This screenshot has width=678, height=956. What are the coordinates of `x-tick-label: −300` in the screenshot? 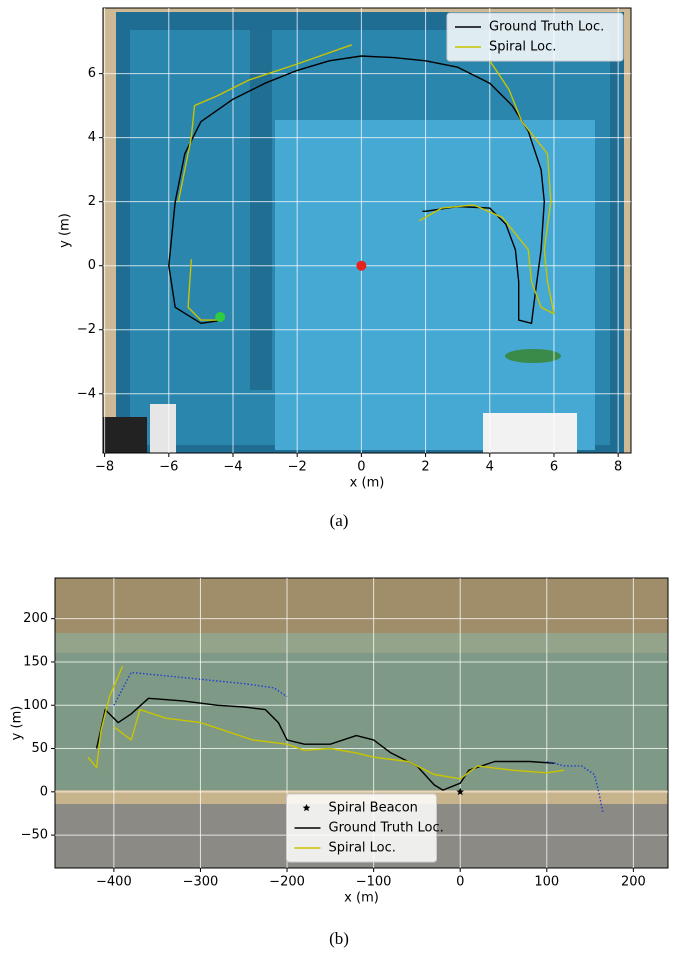 It's located at (201, 882).